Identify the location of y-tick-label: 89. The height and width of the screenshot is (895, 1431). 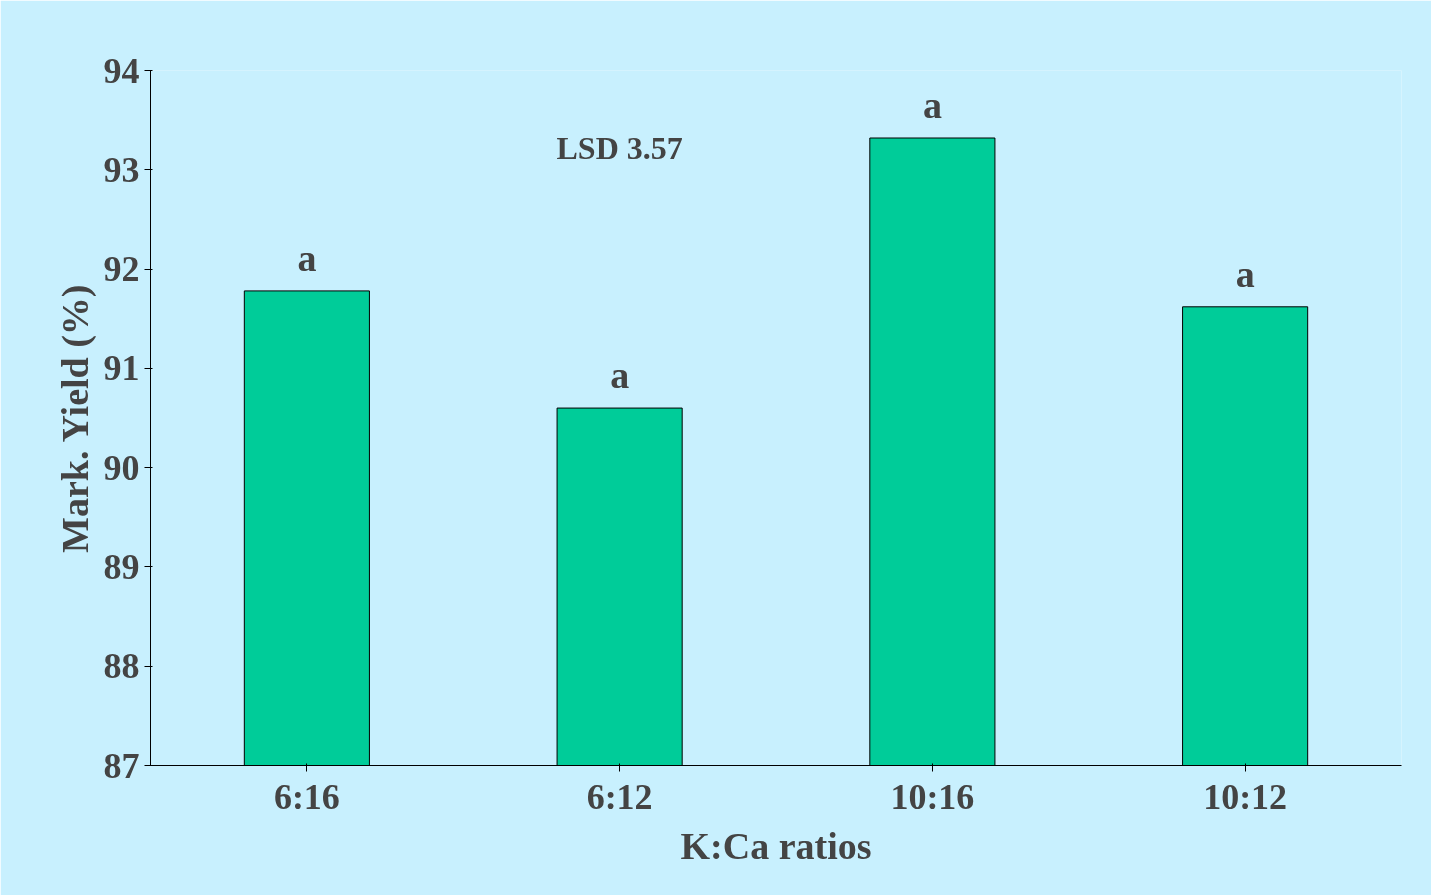
(121, 566).